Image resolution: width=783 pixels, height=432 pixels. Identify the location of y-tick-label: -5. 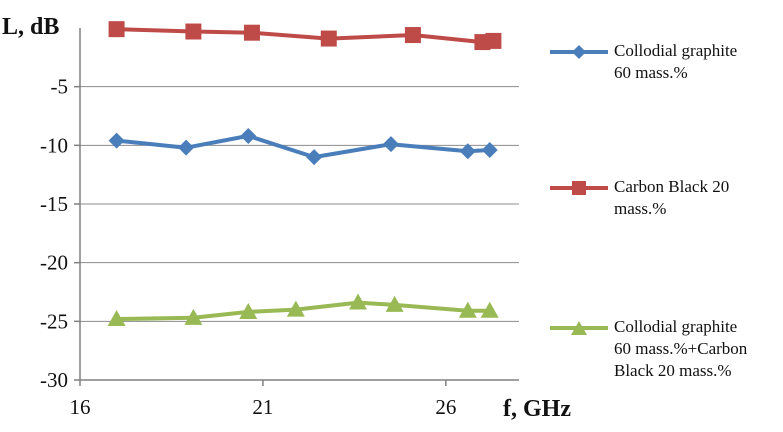
(60, 87).